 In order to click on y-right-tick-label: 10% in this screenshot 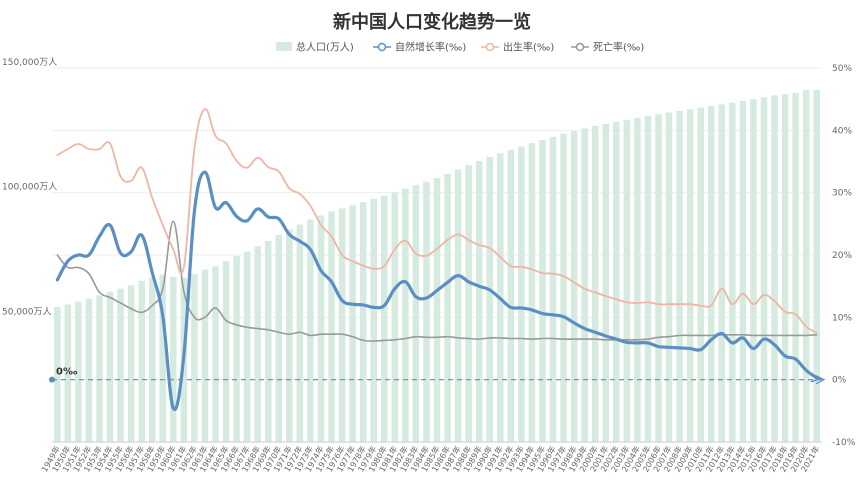, I will do `click(842, 318)`.